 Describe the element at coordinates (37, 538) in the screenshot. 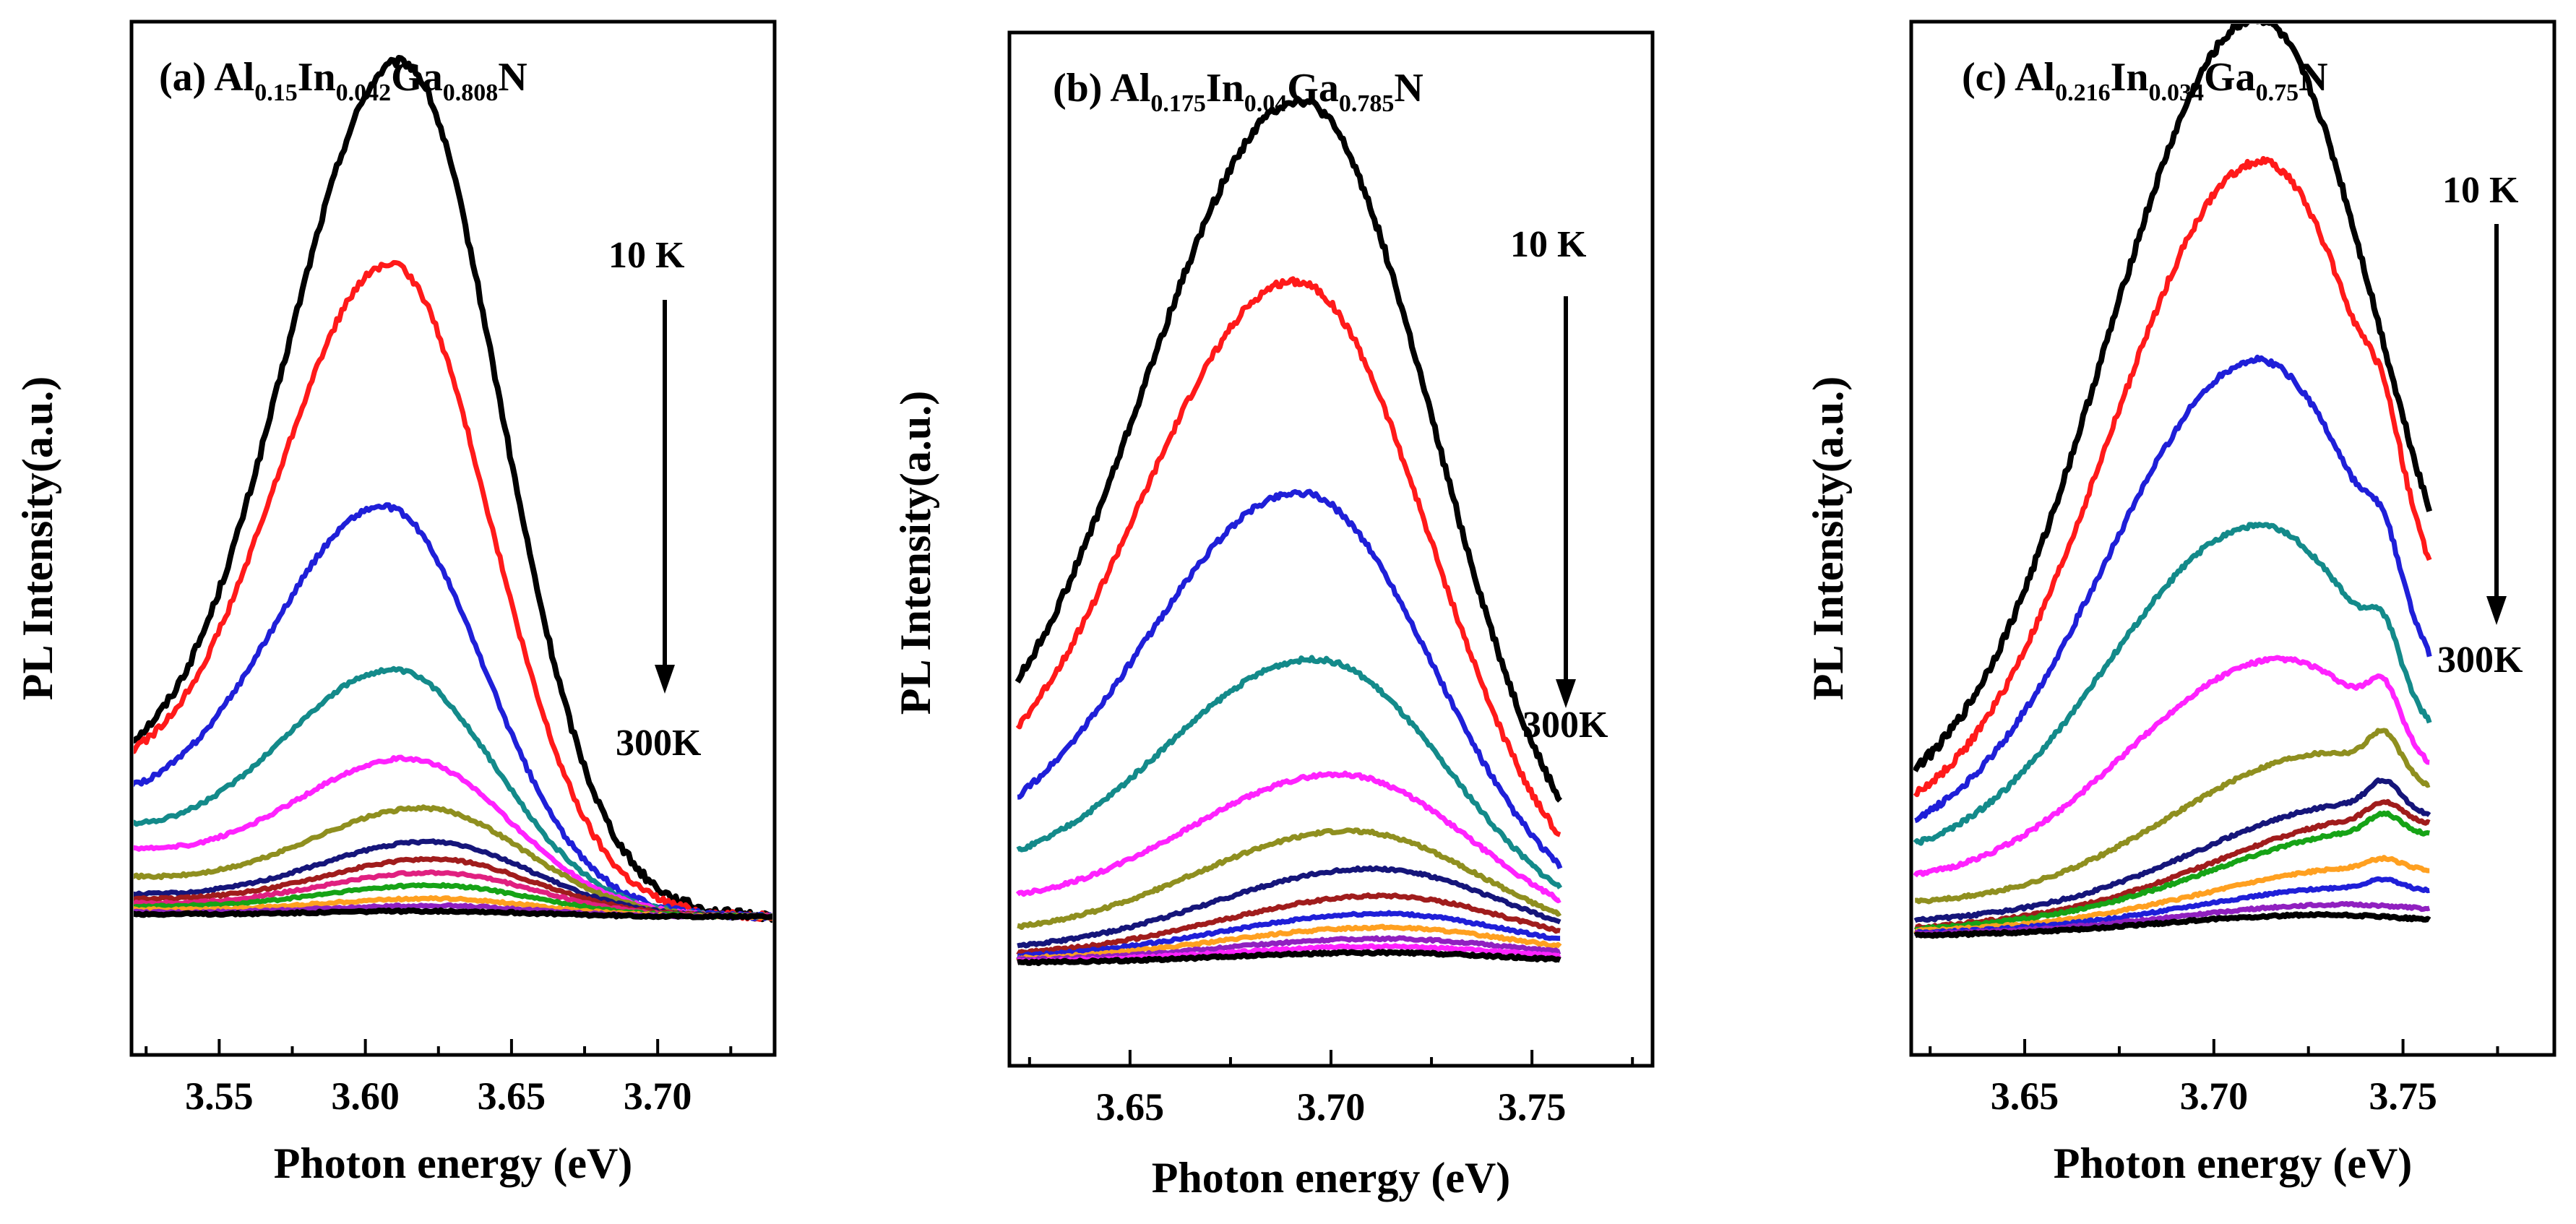

I see `panel-a-ylabel: PL Intensity(a.u.)` at that location.